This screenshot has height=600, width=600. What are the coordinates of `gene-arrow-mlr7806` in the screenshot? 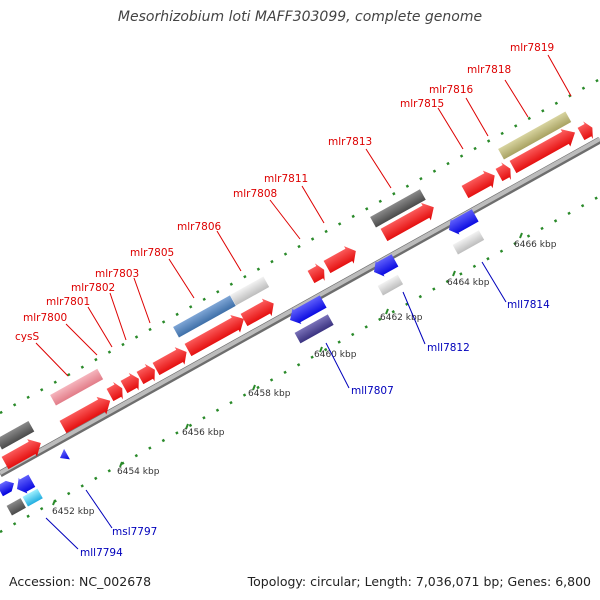 It's located at (257, 312).